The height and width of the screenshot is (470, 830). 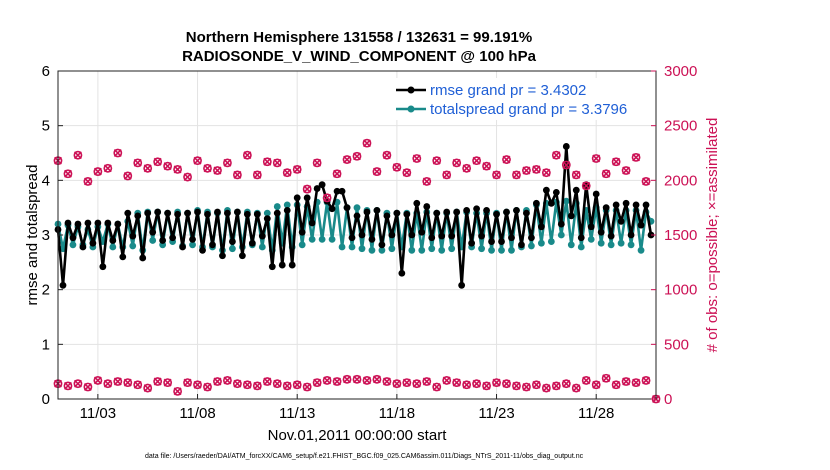 I want to click on y2-tick-label: 0, so click(x=668, y=399).